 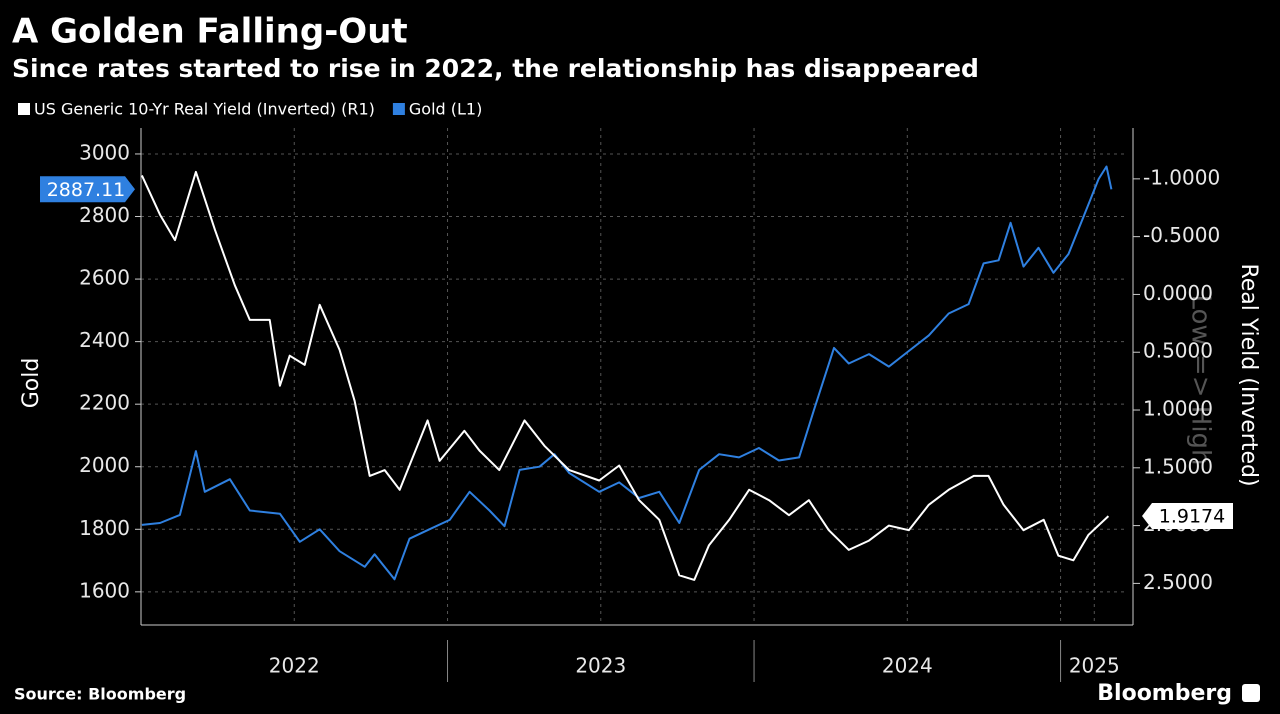 I want to click on y-tick-label: 1800, so click(x=104, y=528).